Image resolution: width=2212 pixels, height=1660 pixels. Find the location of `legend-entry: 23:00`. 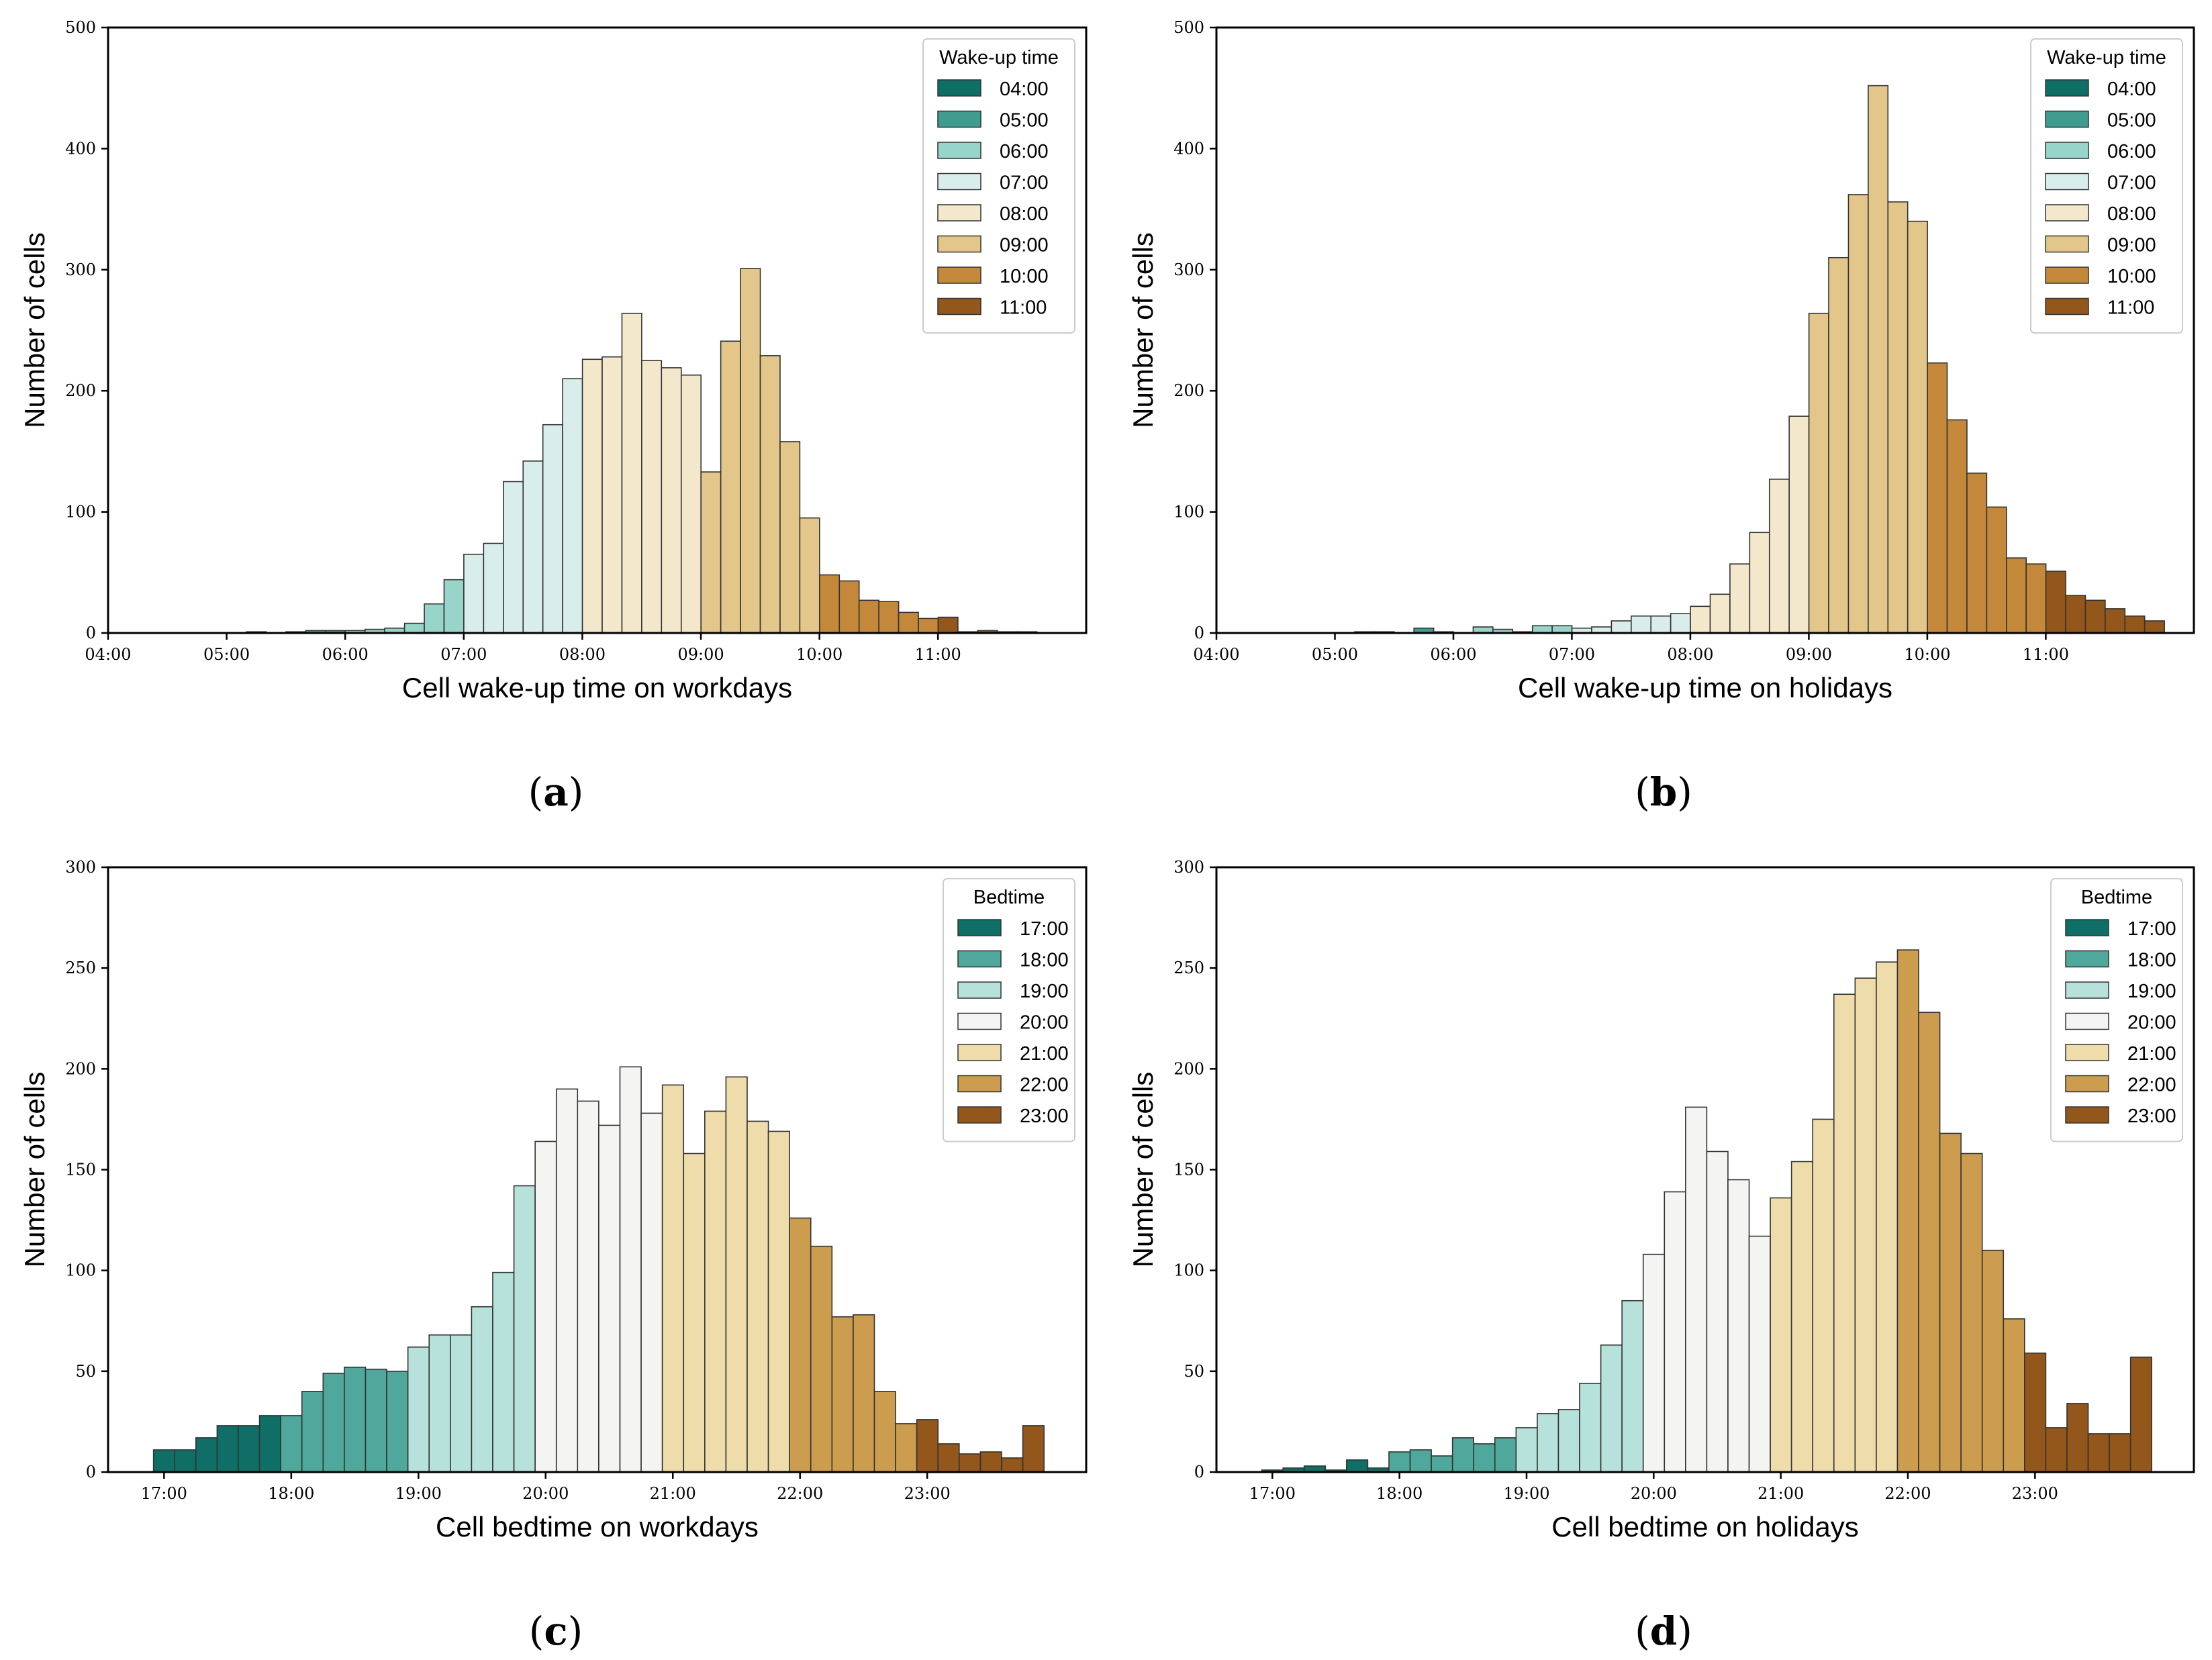

legend-entry: 23:00 is located at coordinates (2151, 1116).